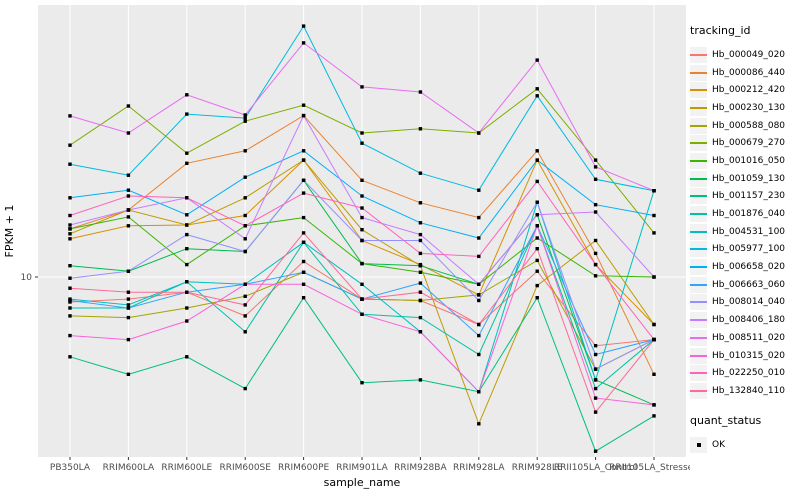 This screenshot has height=500, width=800. Describe the element at coordinates (595, 468) in the screenshot. I see `x-tick-label: RRII105LA_Control` at that location.